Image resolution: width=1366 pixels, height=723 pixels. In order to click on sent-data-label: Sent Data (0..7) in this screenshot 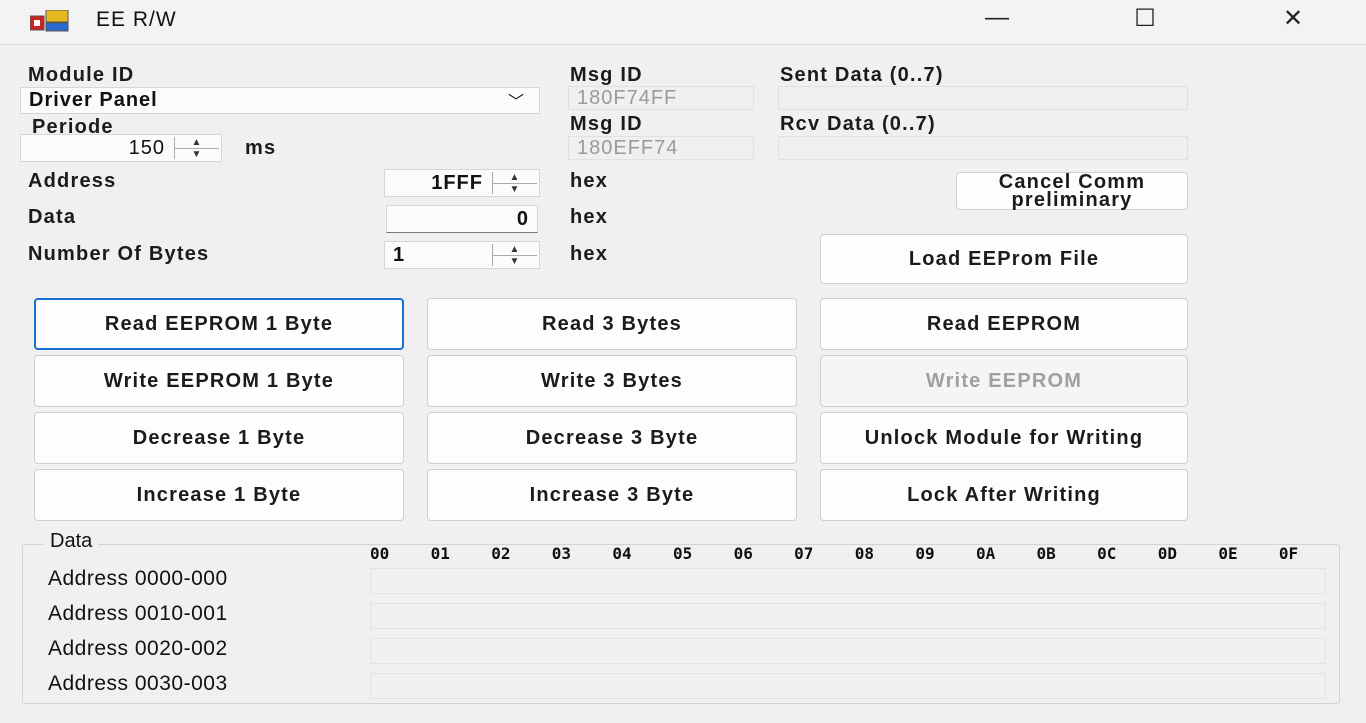, I will do `click(862, 75)`.